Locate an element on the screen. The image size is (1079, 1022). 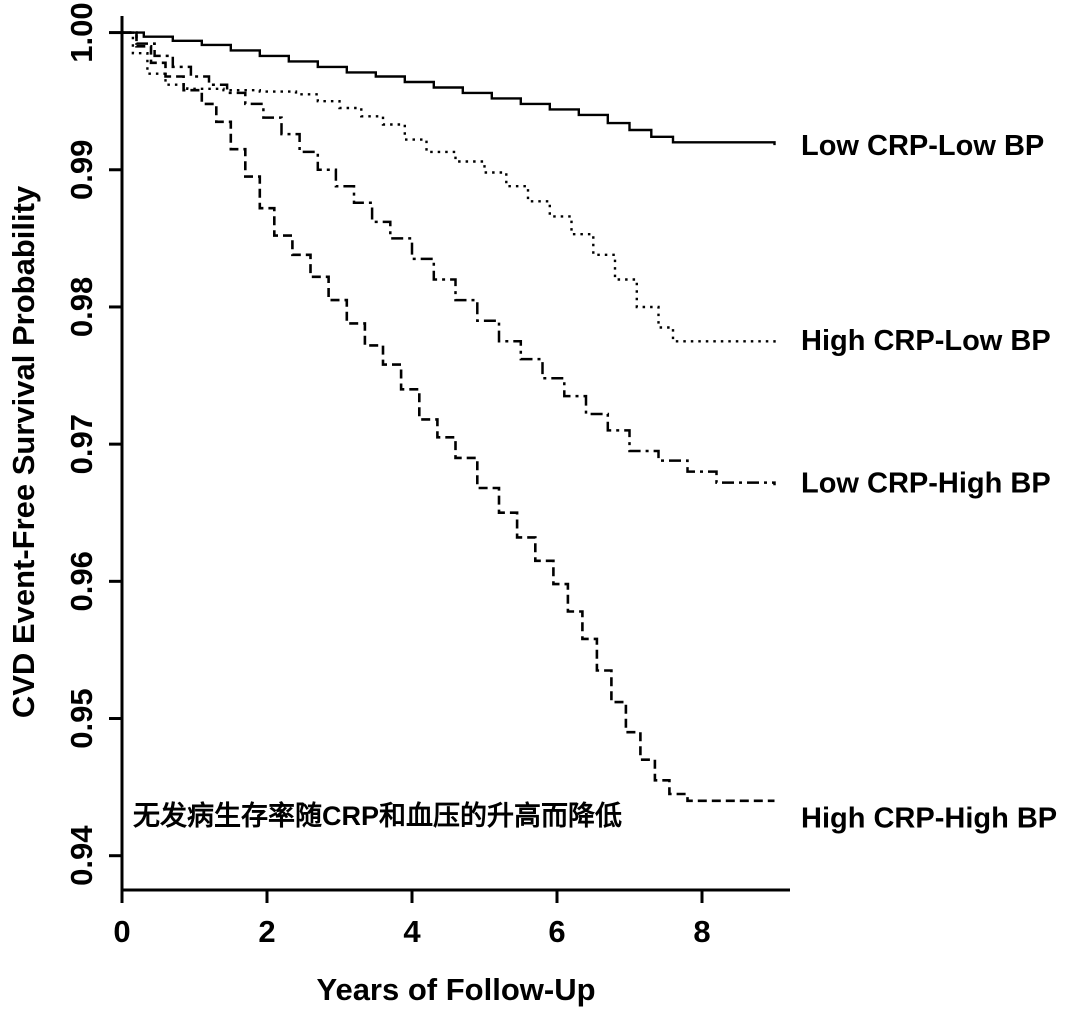
y-tick-label: 0.97 is located at coordinates (81, 444).